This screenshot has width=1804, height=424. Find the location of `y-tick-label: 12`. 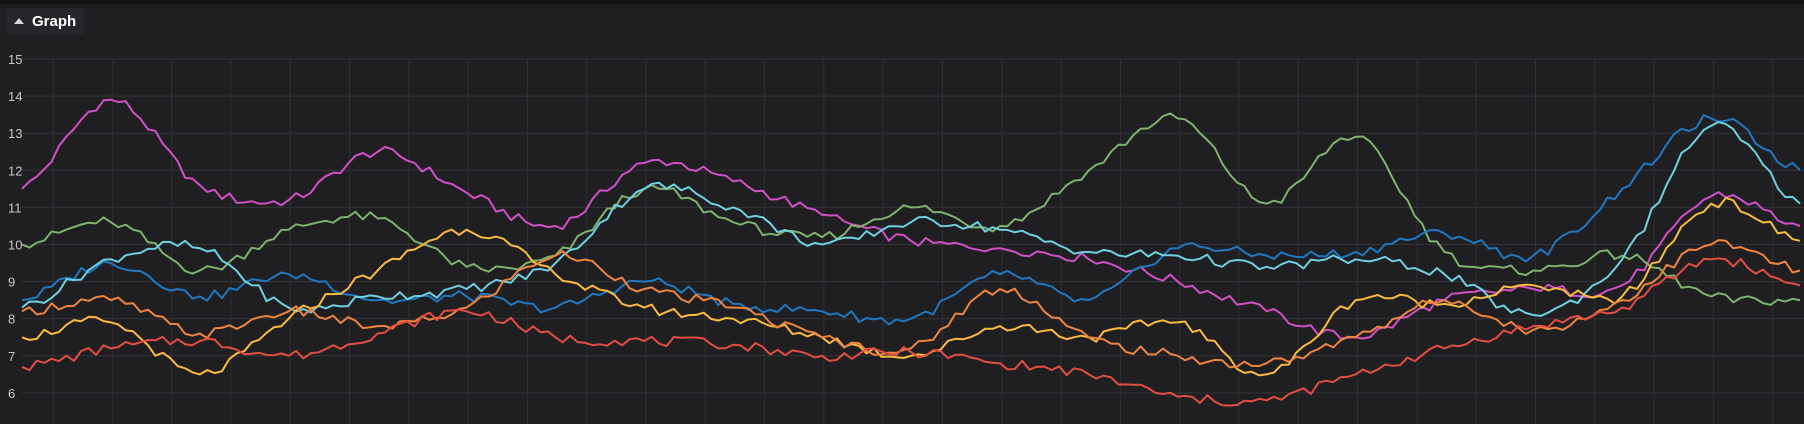

y-tick-label: 12 is located at coordinates (15, 170).